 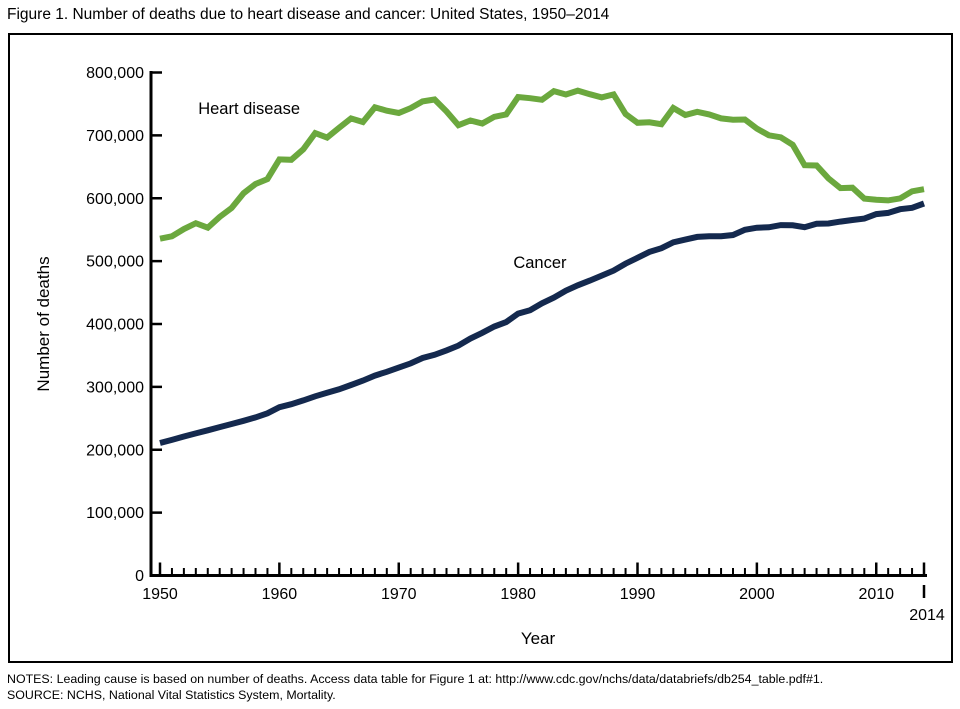 What do you see at coordinates (540, 263) in the screenshot?
I see `cancer-label: Cancer` at bounding box center [540, 263].